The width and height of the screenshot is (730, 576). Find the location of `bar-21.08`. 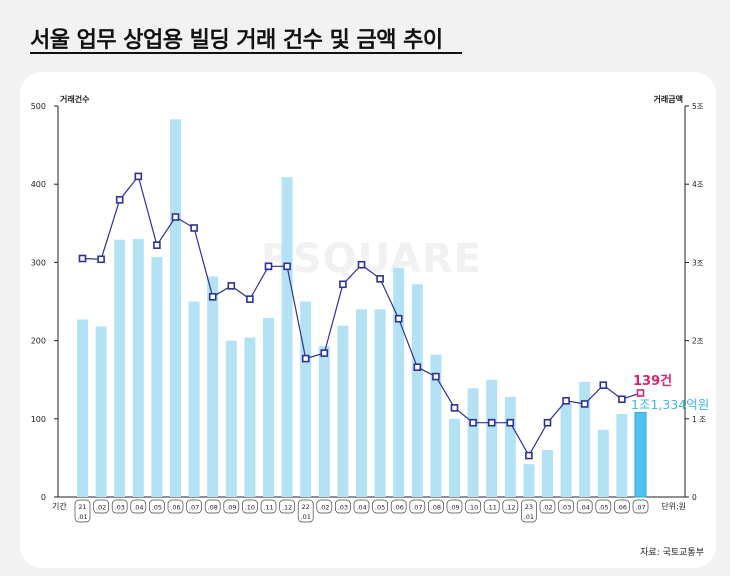

bar-21.08 is located at coordinates (213, 386).